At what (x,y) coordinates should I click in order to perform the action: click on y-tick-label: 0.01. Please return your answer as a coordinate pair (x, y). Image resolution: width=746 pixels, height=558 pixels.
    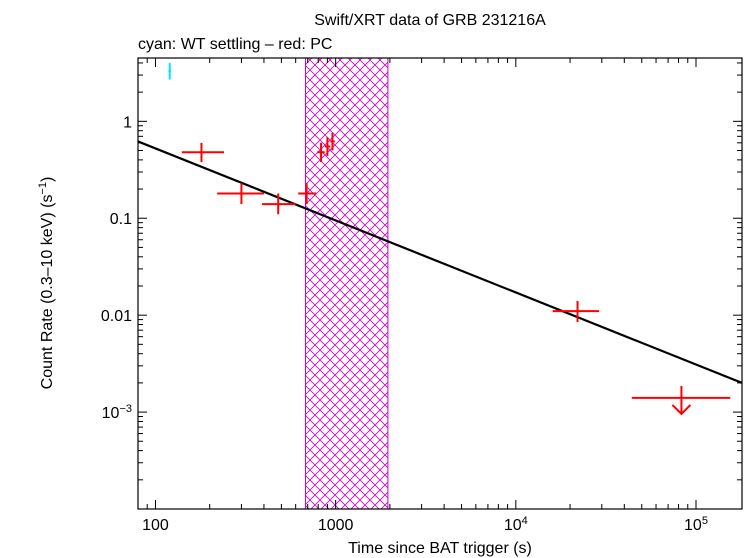
    Looking at the image, I should click on (116, 316).